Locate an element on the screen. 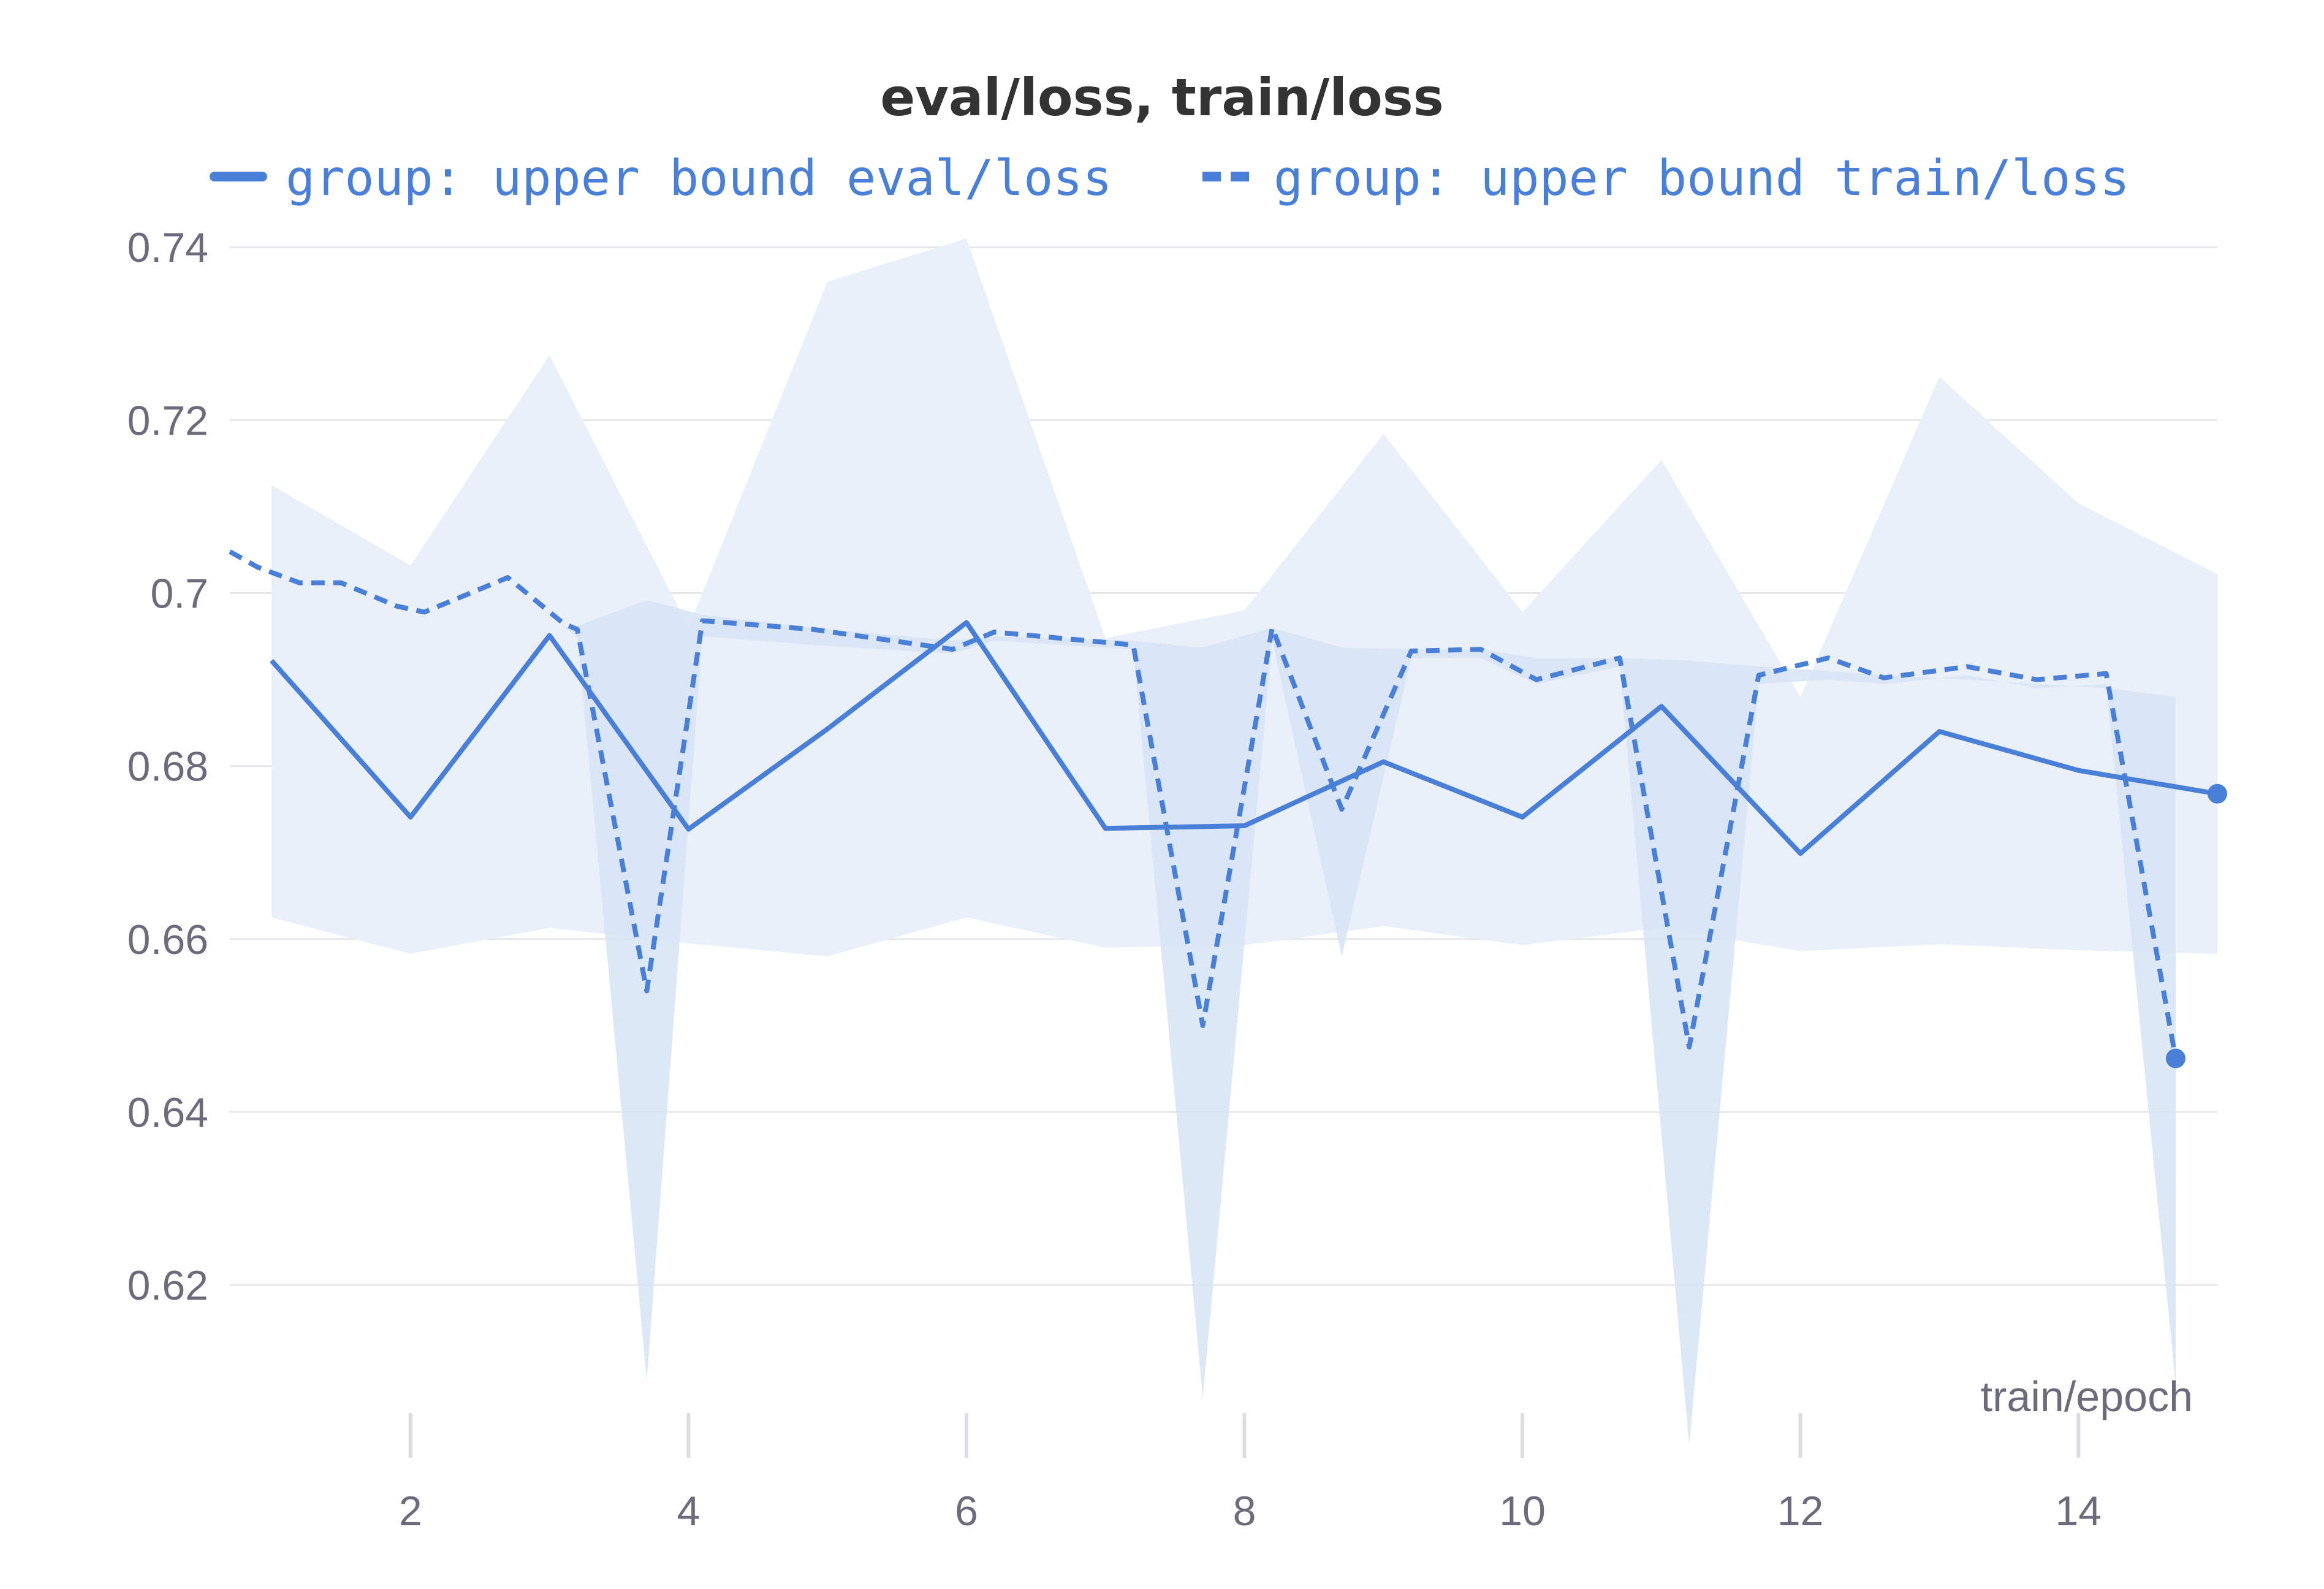 The width and height of the screenshot is (2324, 1589). y-tick-label: 0.68 is located at coordinates (167, 767).